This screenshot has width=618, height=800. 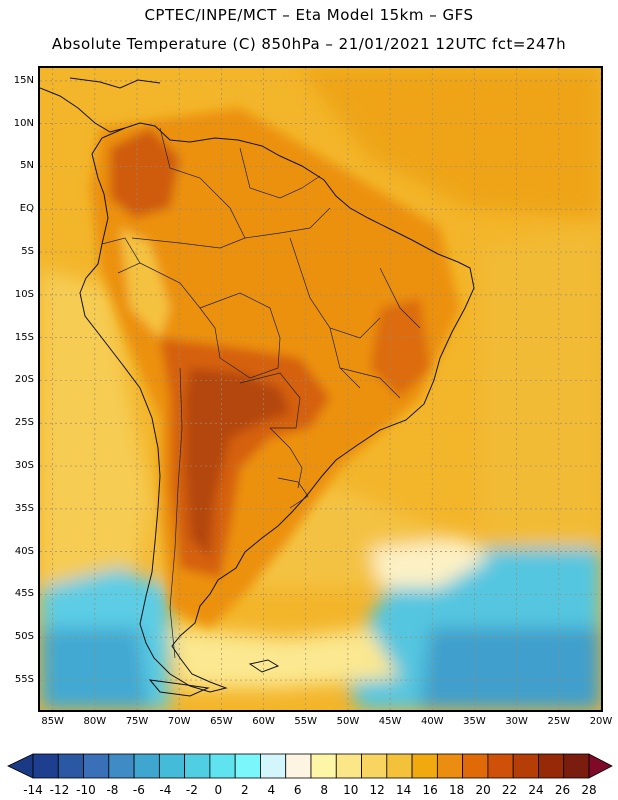 I want to click on lon-tick-label: 50W, so click(x=348, y=721).